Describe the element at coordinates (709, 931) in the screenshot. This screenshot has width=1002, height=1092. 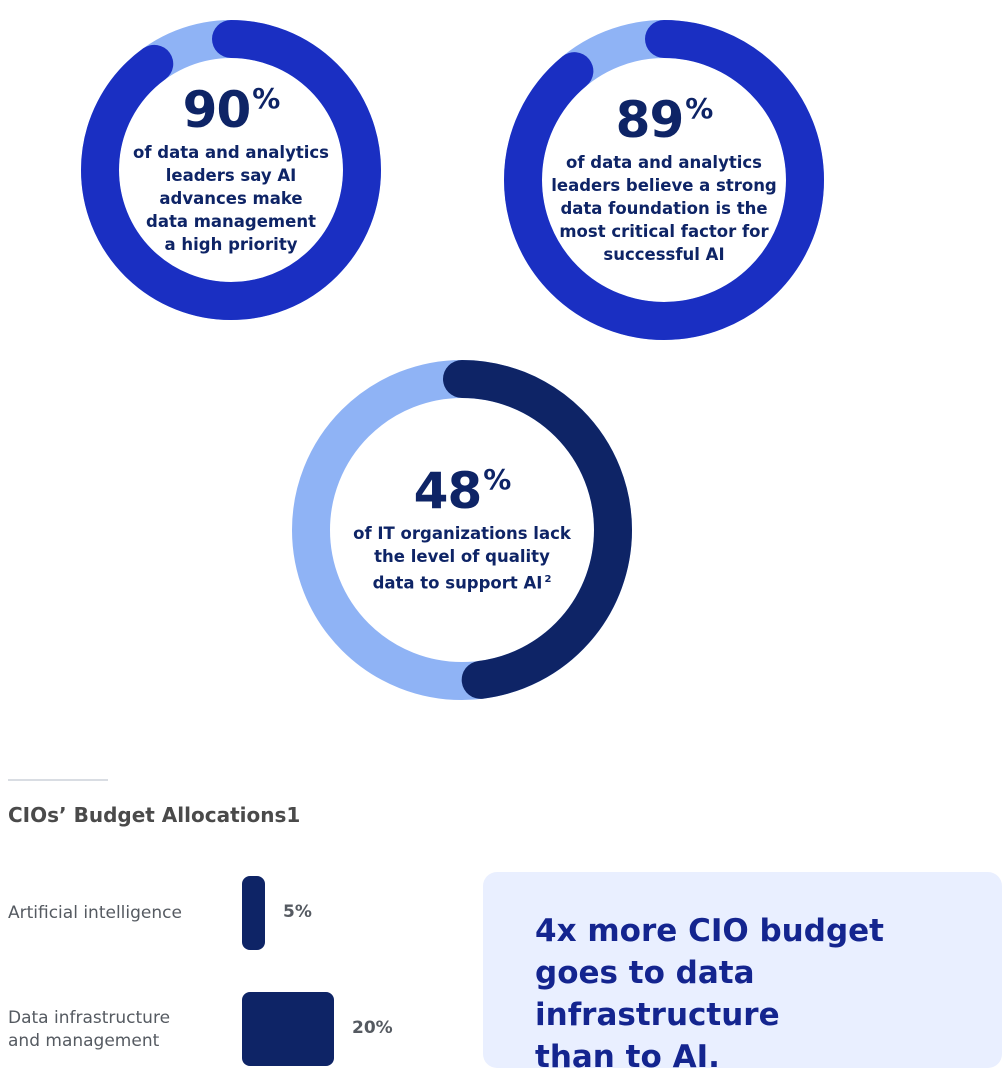
I see `callout-line: 4x more CIO budget` at that location.